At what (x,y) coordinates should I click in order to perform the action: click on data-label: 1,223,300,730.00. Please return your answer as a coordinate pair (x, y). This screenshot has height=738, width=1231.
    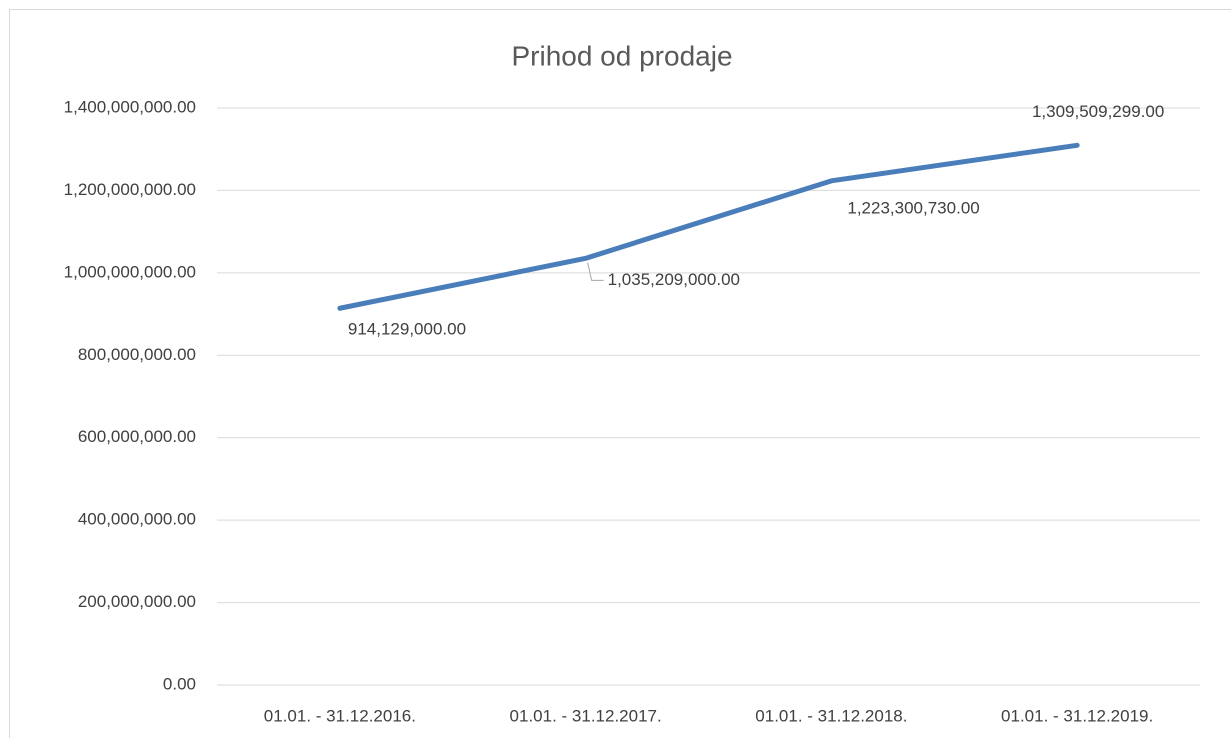
    Looking at the image, I should click on (913, 207).